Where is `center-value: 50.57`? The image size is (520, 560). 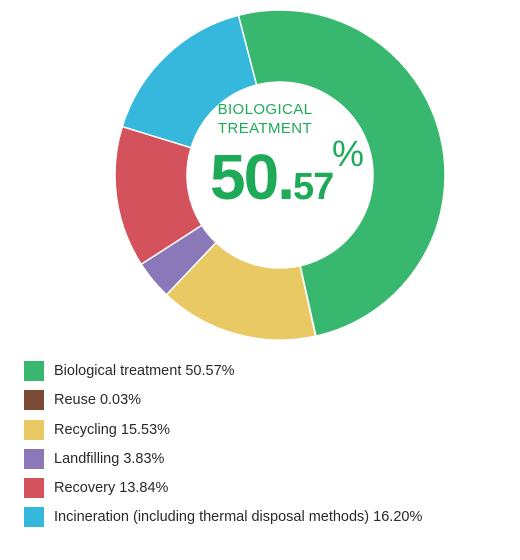
center-value: 50.57 is located at coordinates (272, 177).